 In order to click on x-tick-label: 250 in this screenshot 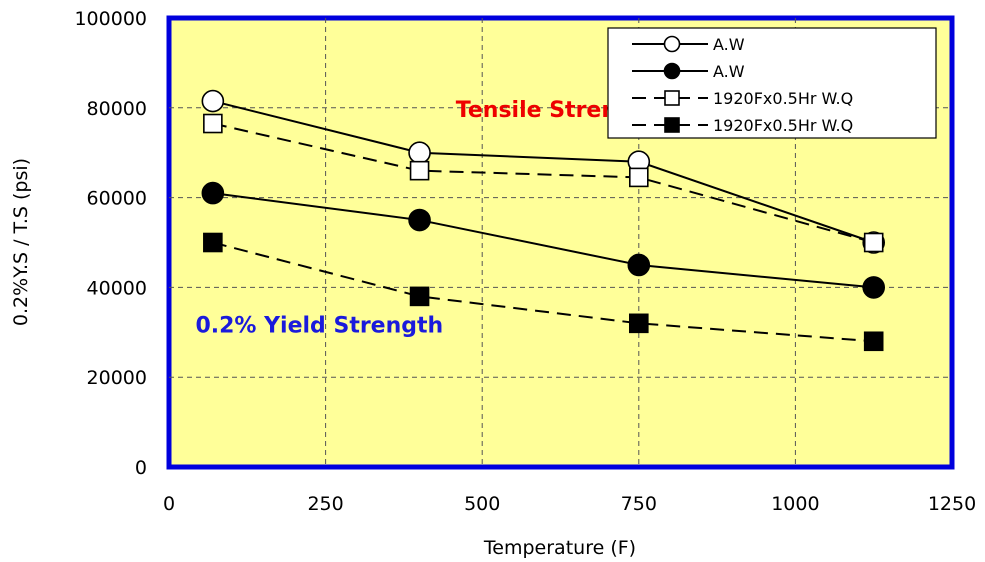, I will do `click(325, 504)`.